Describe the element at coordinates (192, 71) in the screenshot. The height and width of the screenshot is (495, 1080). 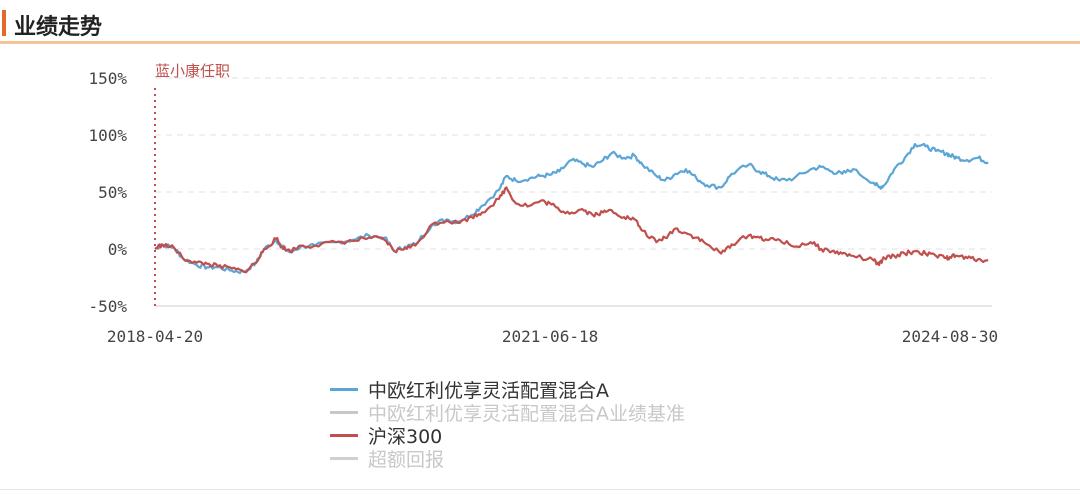
I see `tenure-label: 蓝小康任职` at that location.